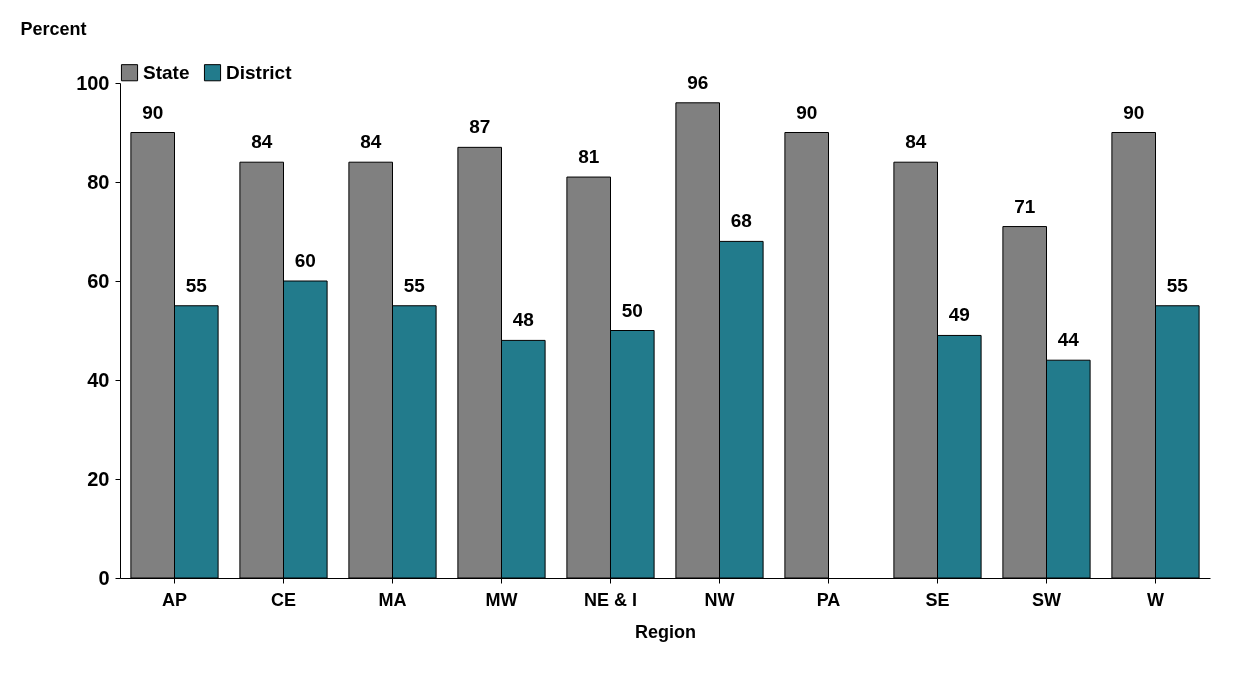  Describe the element at coordinates (166, 72) in the screenshot. I see `legend-label: State` at that location.